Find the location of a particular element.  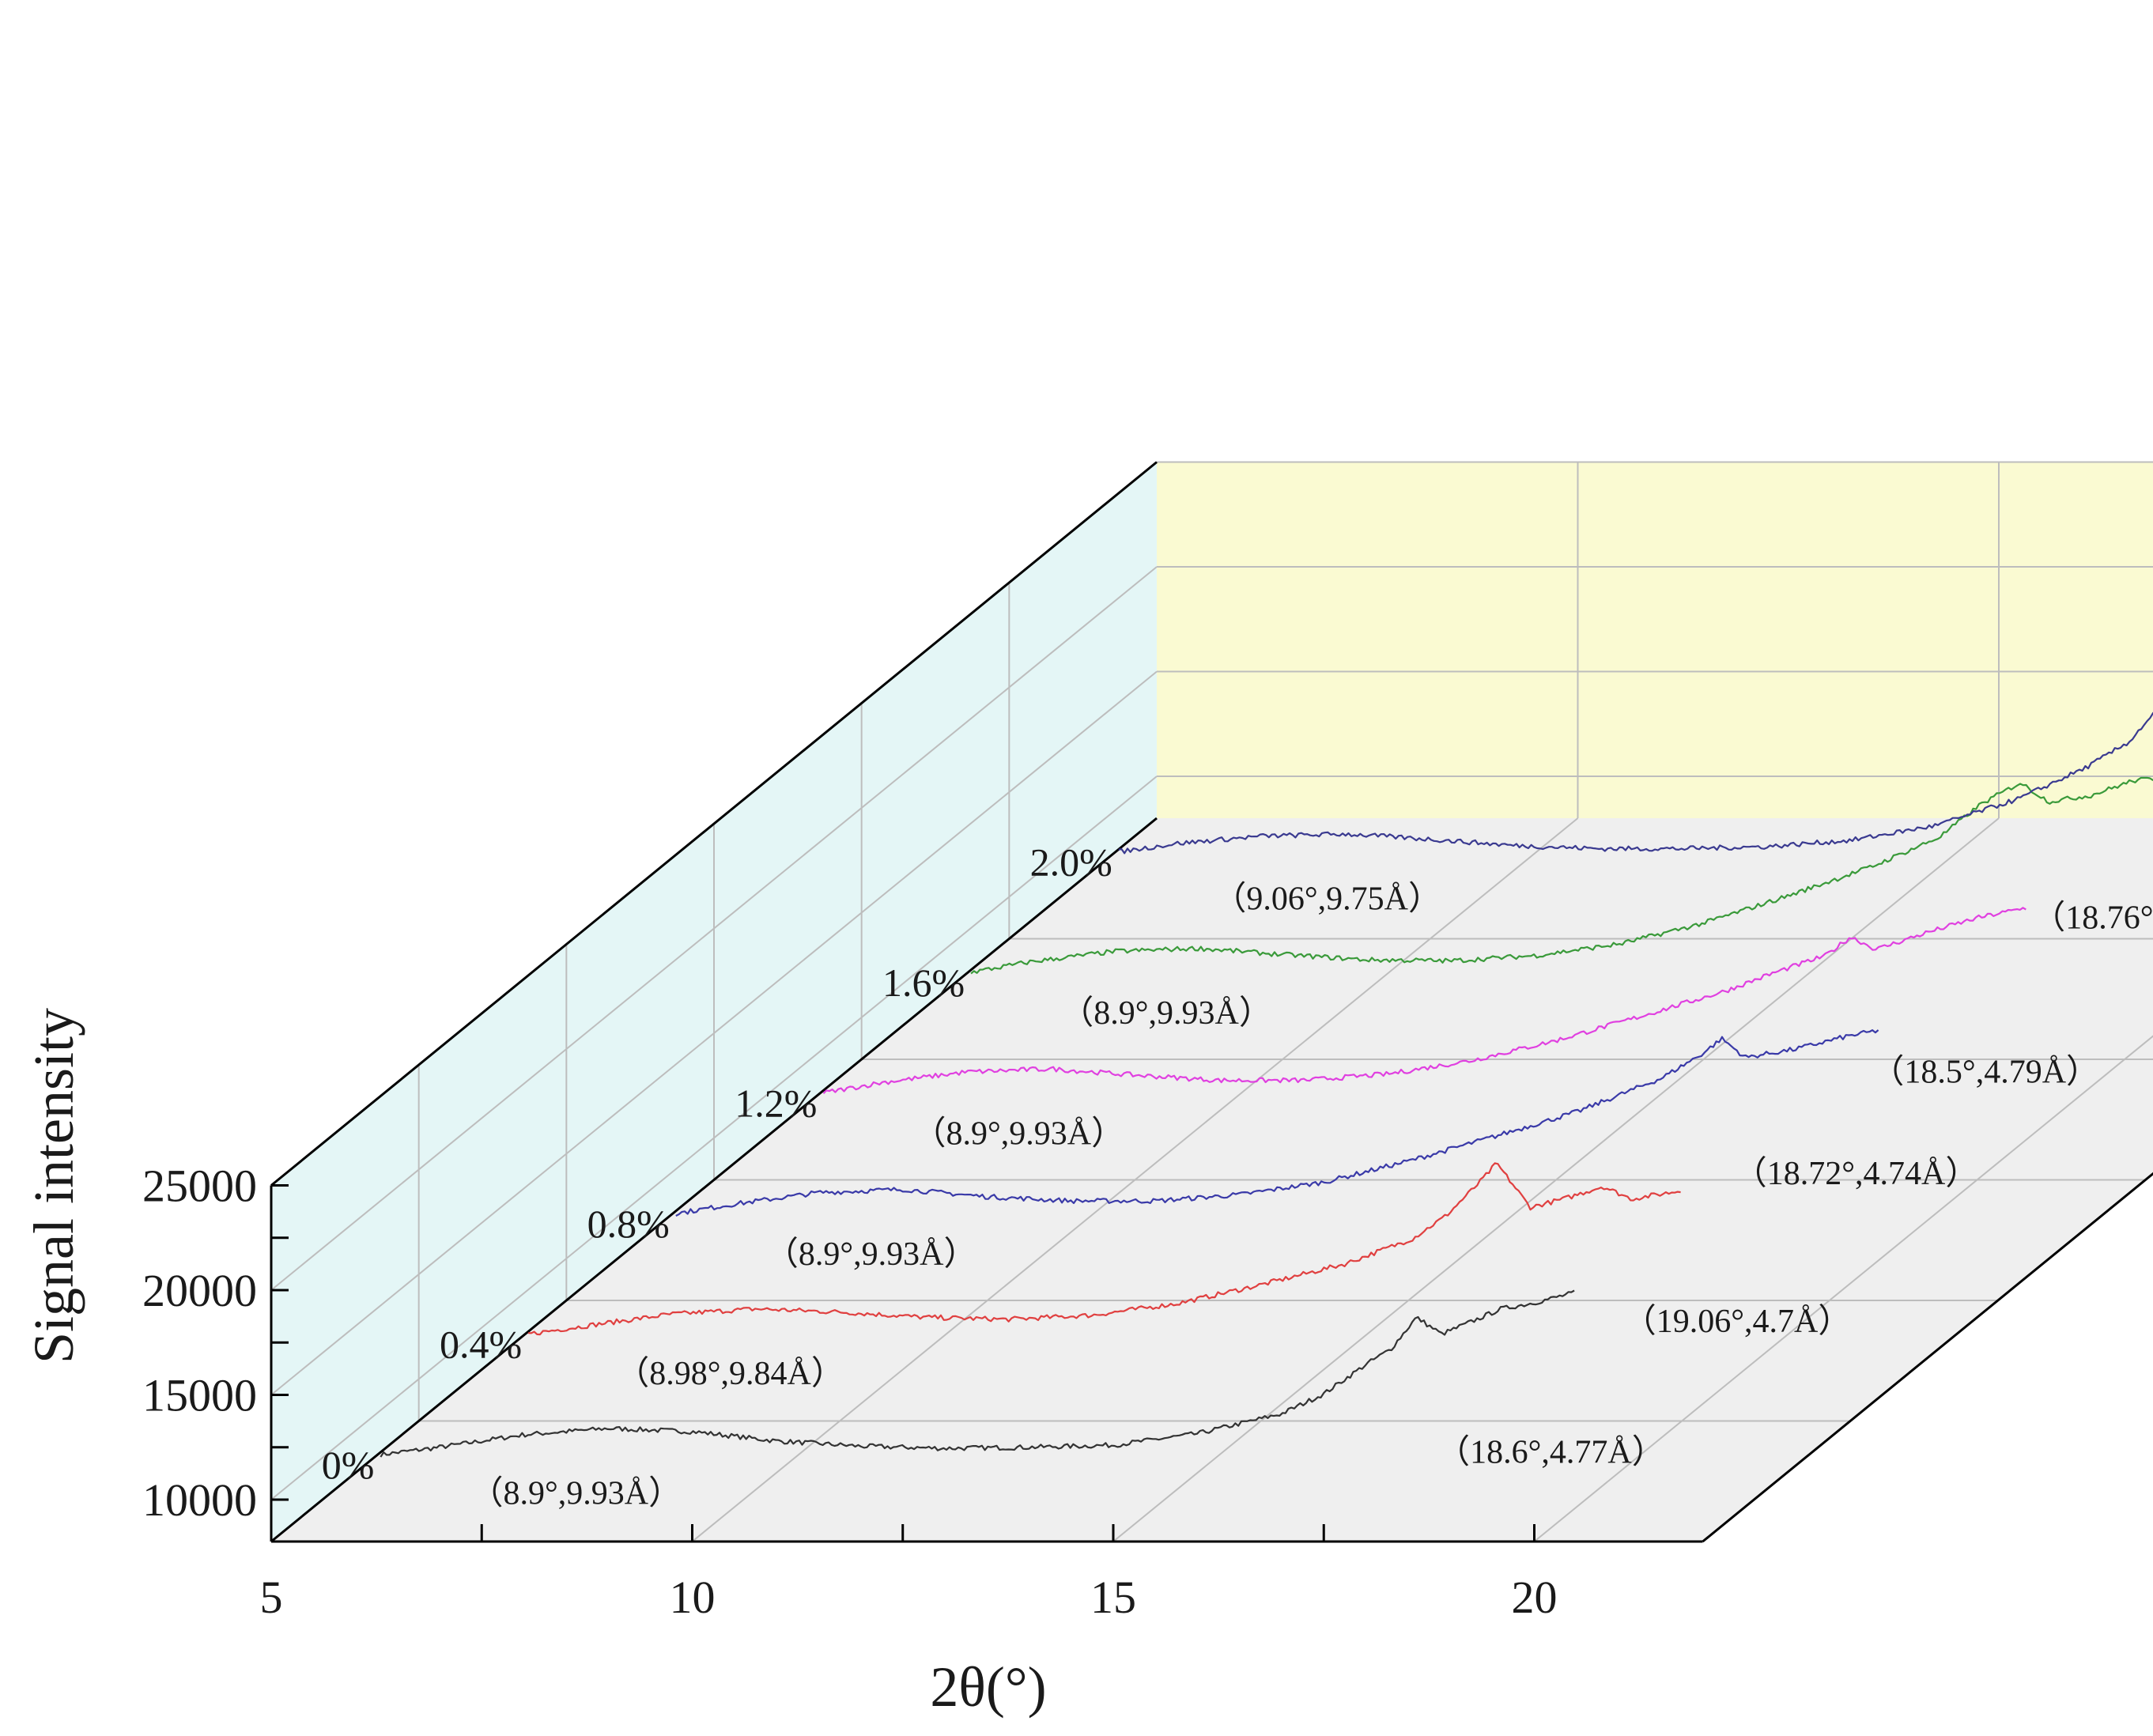

x-tick-label: 20 is located at coordinates (1535, 1597).